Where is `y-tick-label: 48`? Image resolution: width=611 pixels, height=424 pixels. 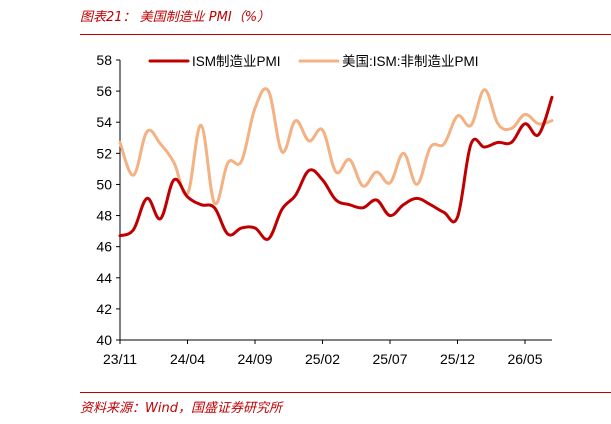
y-tick-label: 48 is located at coordinates (104, 216).